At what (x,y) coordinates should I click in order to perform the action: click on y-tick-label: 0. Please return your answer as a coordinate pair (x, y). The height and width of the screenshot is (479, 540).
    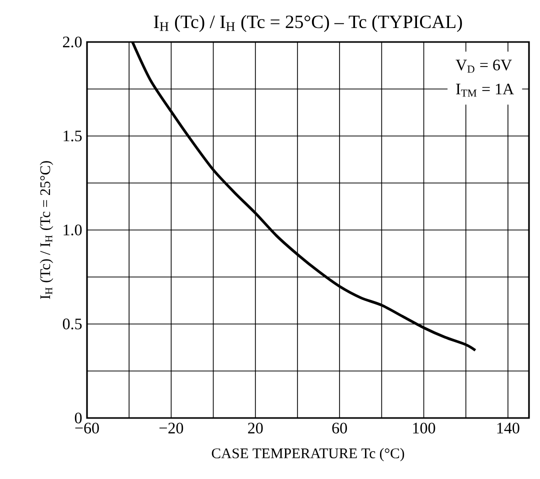
    Looking at the image, I should click on (78, 418).